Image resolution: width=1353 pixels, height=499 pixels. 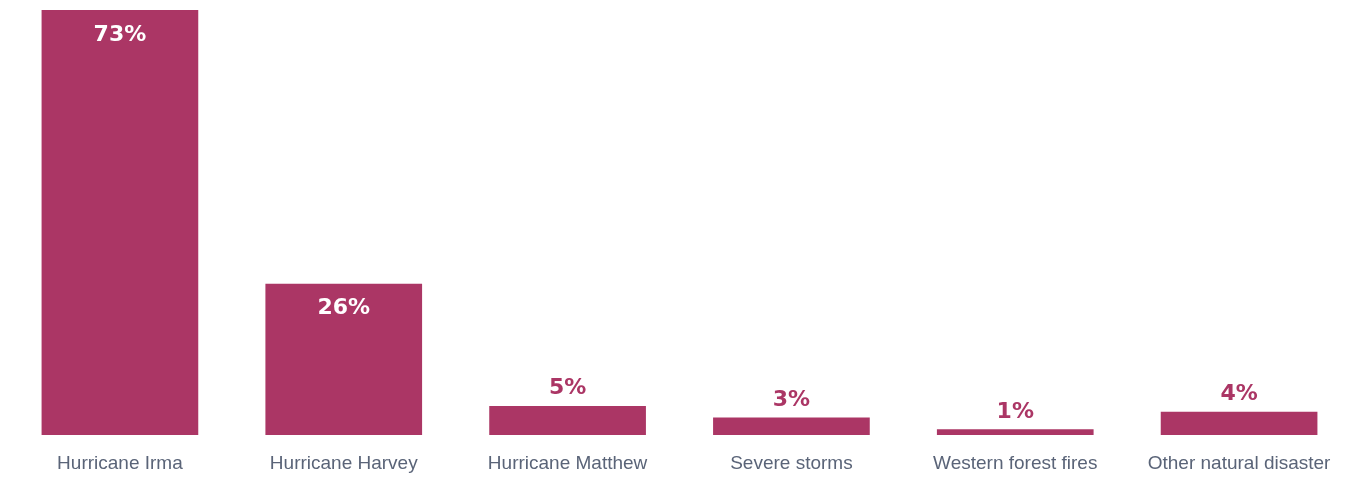 What do you see at coordinates (1015, 462) in the screenshot?
I see `x-tick-label: Western forest fires` at bounding box center [1015, 462].